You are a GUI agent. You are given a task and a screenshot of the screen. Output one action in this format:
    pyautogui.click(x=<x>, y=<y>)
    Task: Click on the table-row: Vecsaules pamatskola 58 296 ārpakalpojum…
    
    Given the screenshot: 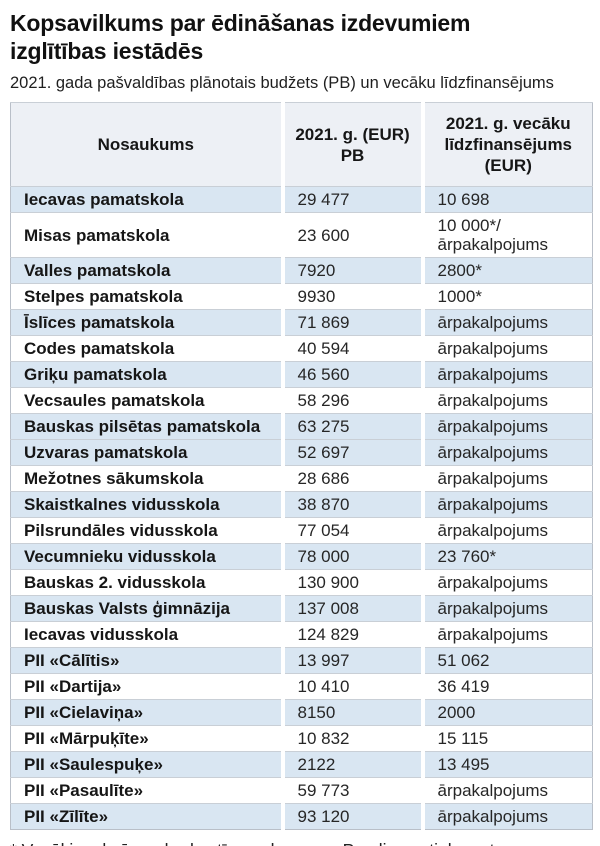 What is the action you would take?
    pyautogui.click(x=301, y=400)
    